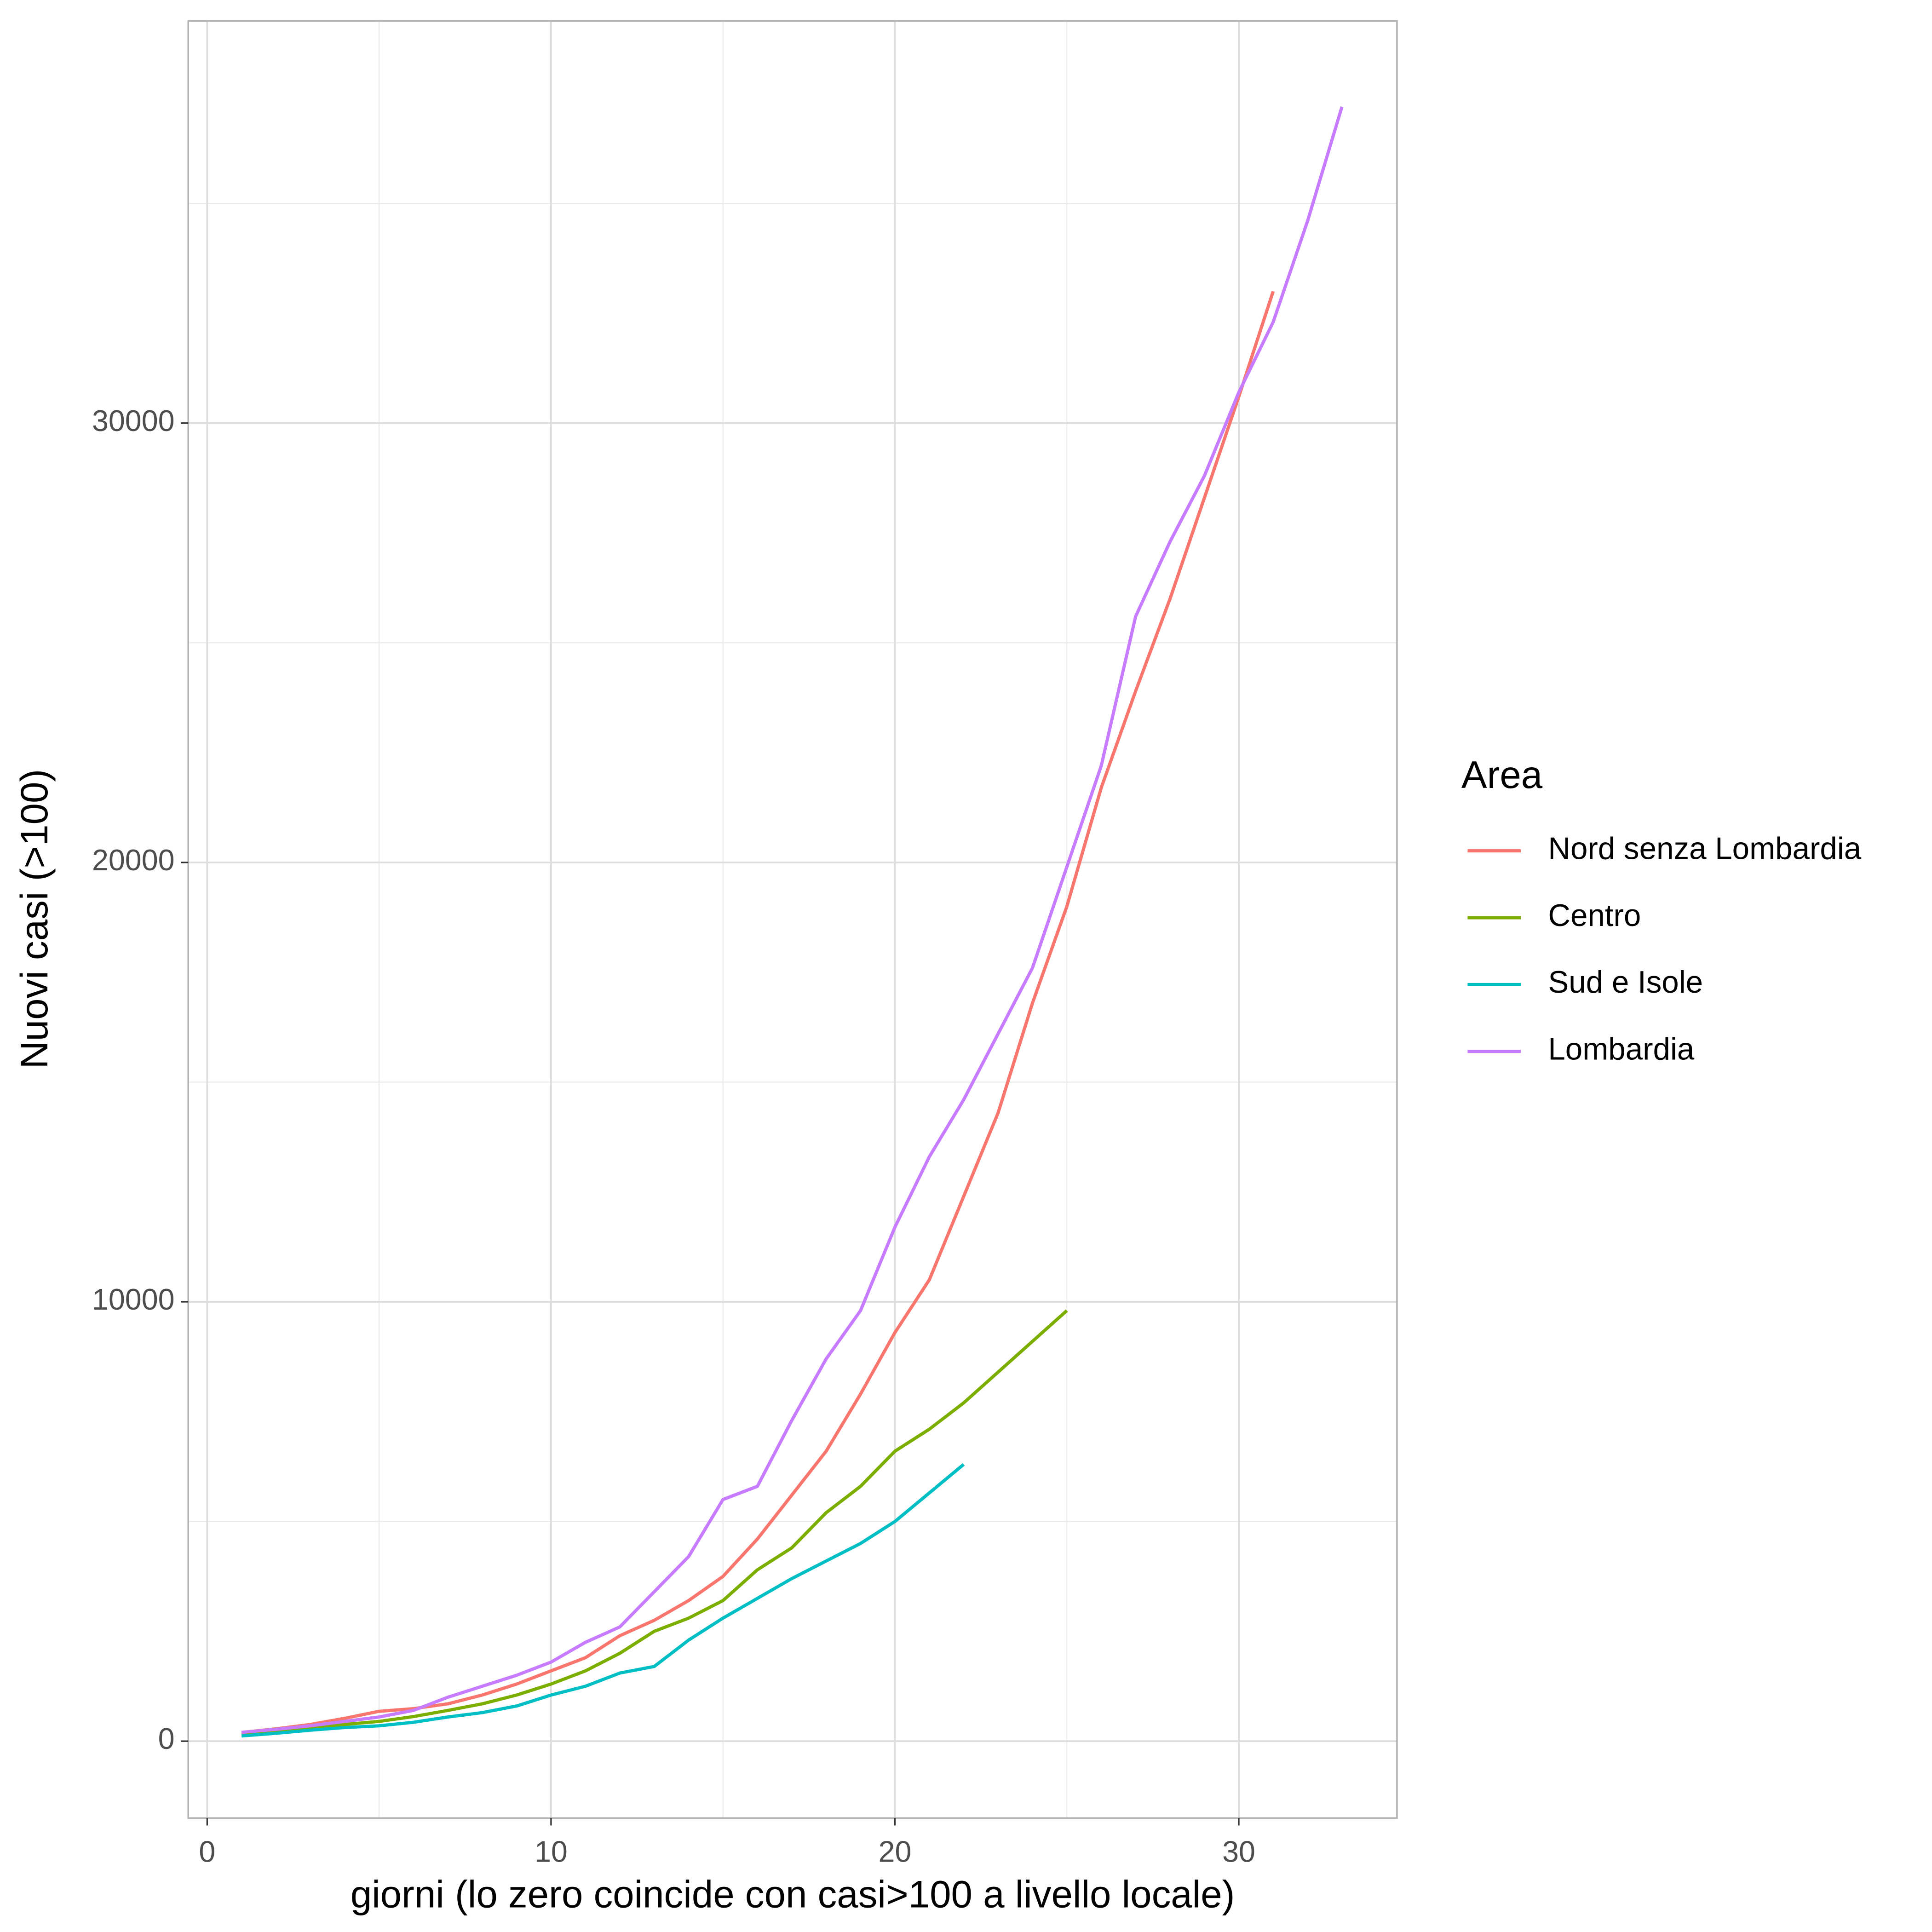 Image resolution: width=1932 pixels, height=1932 pixels. I want to click on y-tick-label: 30000, so click(133, 420).